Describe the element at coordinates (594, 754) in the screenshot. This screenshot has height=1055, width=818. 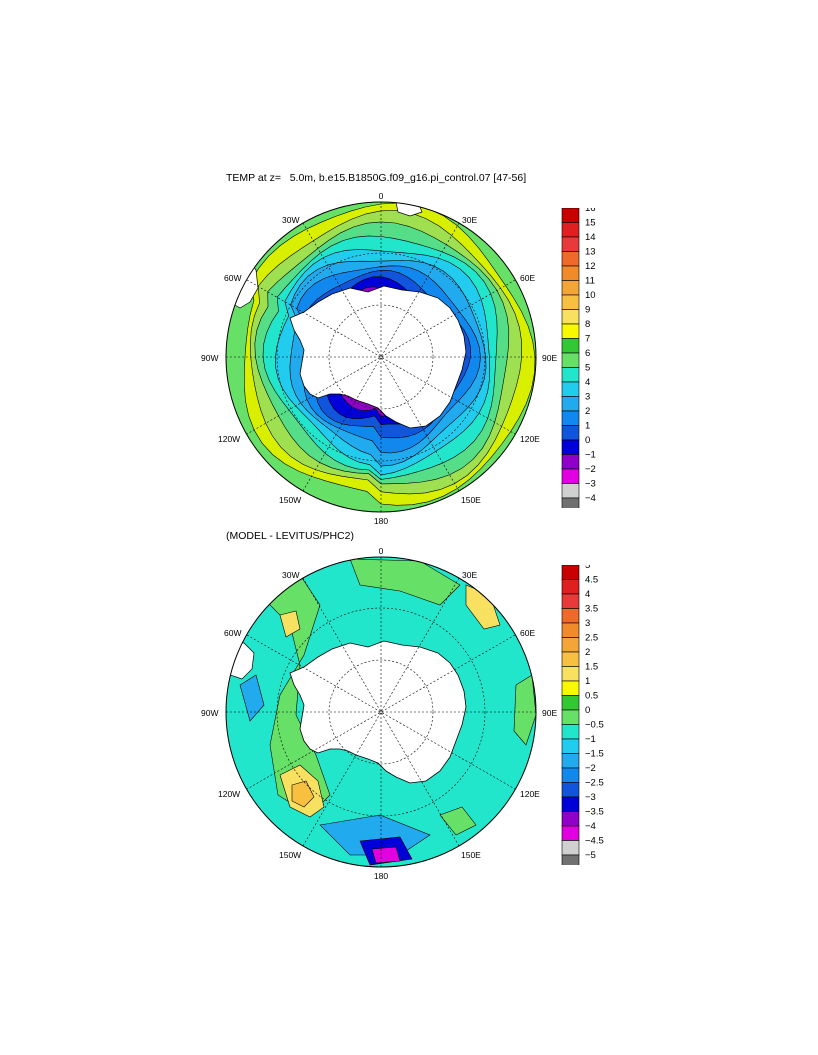
I see `colorbar-label: −1.5` at that location.